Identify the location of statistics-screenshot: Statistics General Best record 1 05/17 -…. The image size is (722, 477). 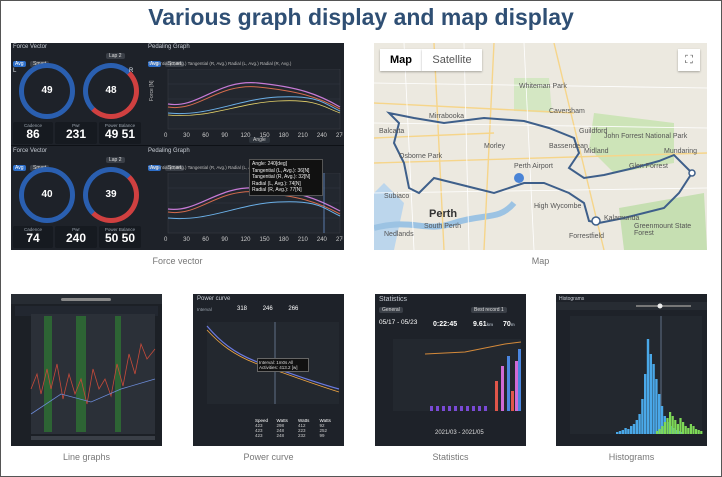
(450, 370).